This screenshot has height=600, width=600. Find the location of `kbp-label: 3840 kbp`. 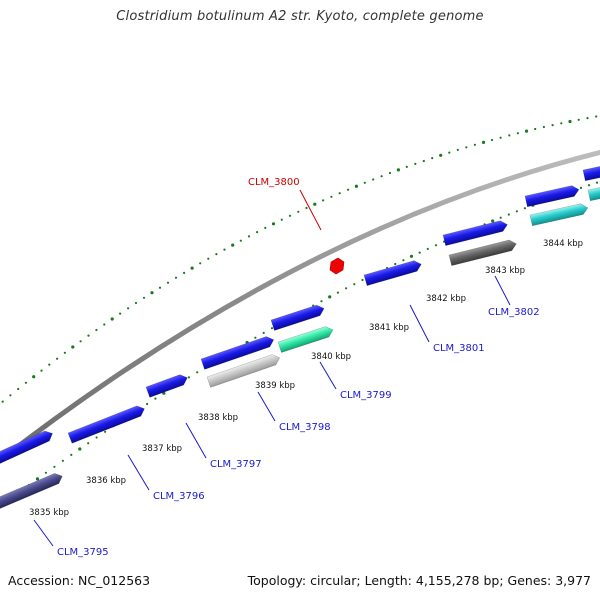

kbp-label: 3840 kbp is located at coordinates (331, 357).